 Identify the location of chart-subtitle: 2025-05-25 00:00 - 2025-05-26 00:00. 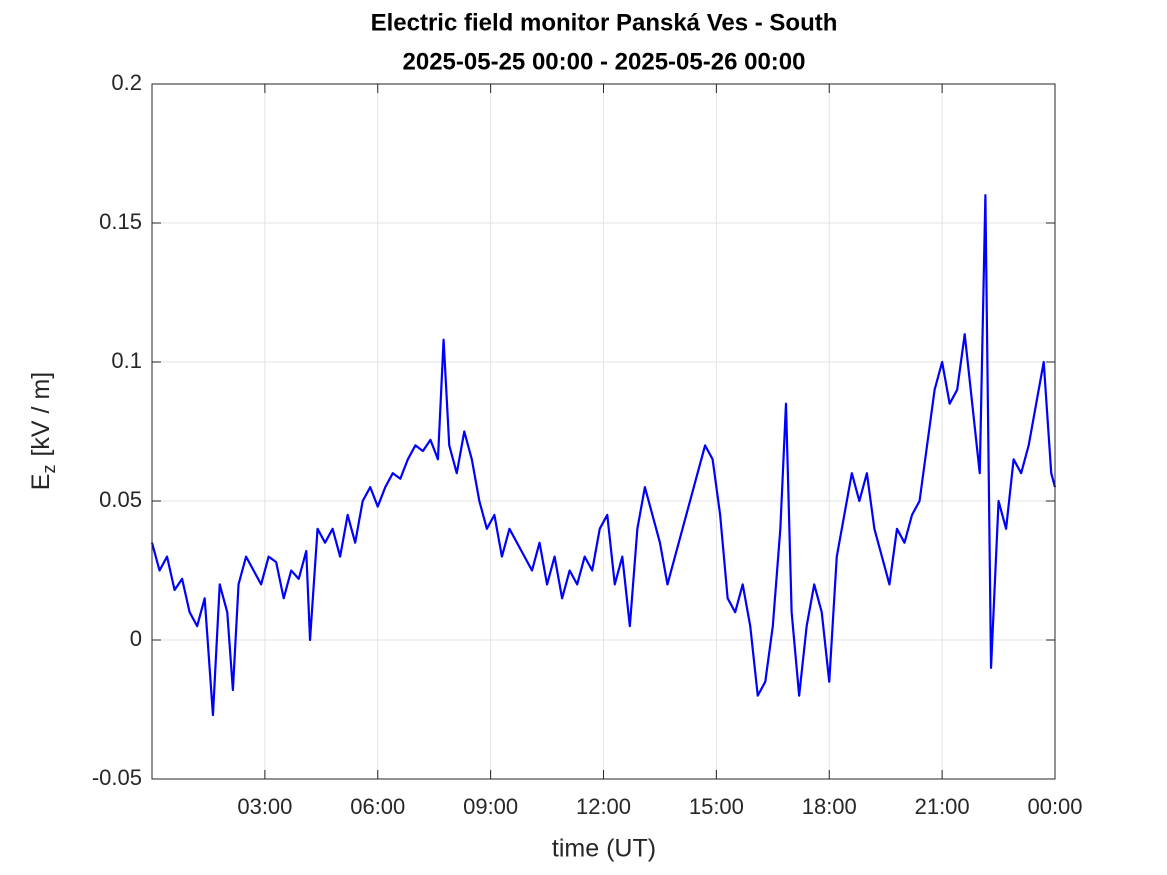
(604, 61).